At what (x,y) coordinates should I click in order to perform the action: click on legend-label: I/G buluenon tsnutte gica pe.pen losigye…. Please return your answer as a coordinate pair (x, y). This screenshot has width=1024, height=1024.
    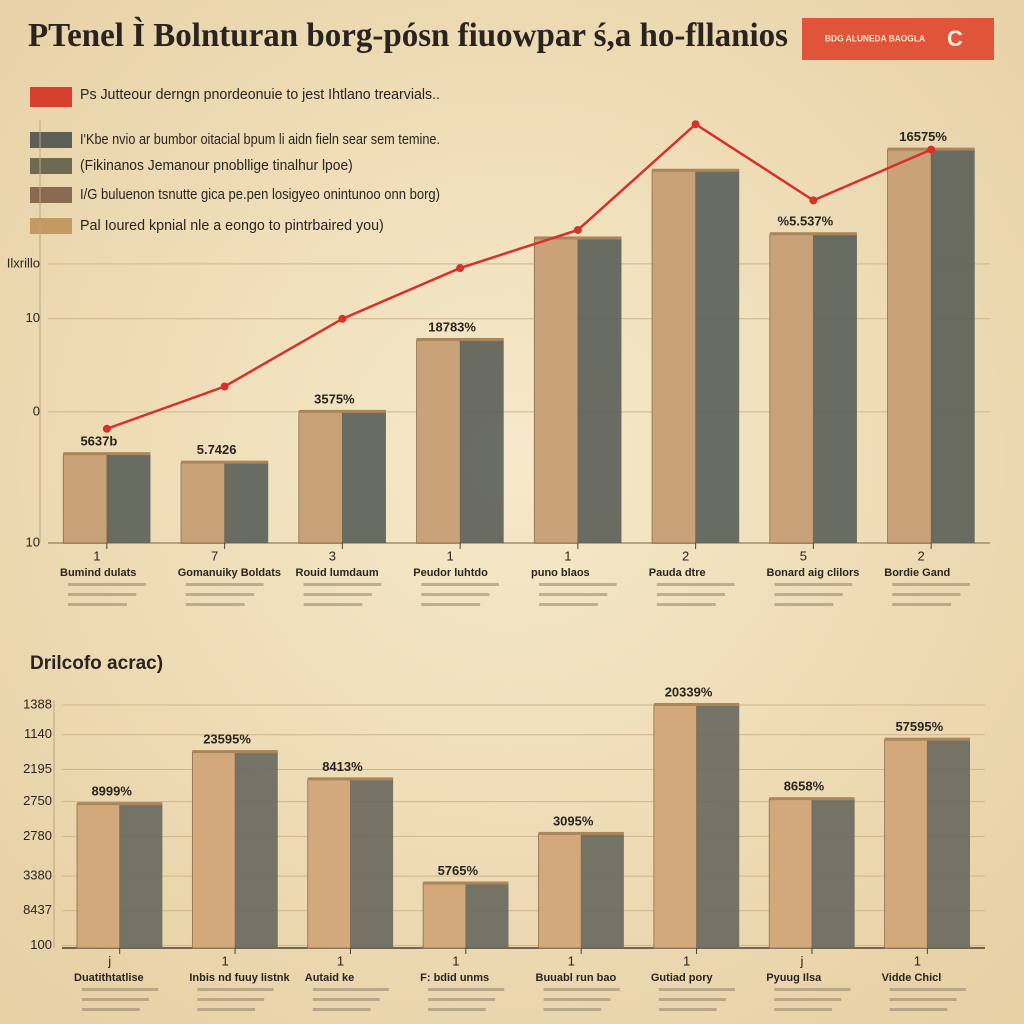
    Looking at the image, I should click on (260, 194).